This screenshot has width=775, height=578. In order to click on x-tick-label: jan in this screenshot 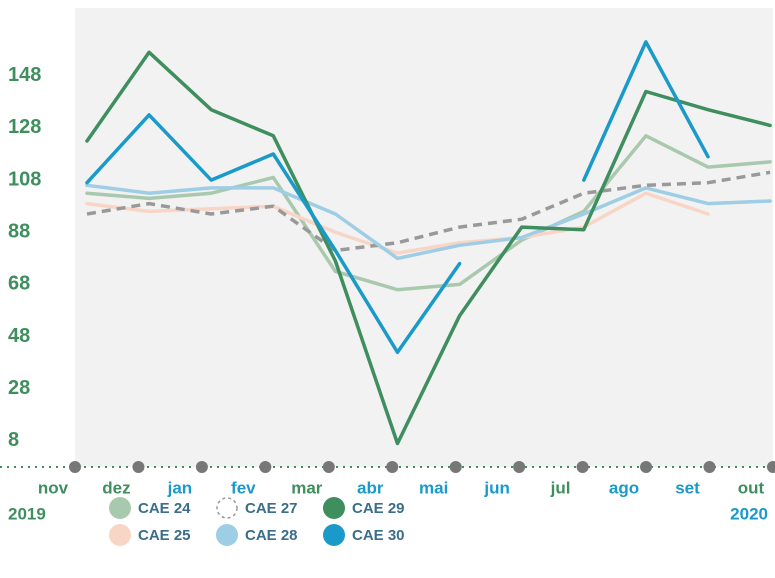, I will do `click(180, 487)`.